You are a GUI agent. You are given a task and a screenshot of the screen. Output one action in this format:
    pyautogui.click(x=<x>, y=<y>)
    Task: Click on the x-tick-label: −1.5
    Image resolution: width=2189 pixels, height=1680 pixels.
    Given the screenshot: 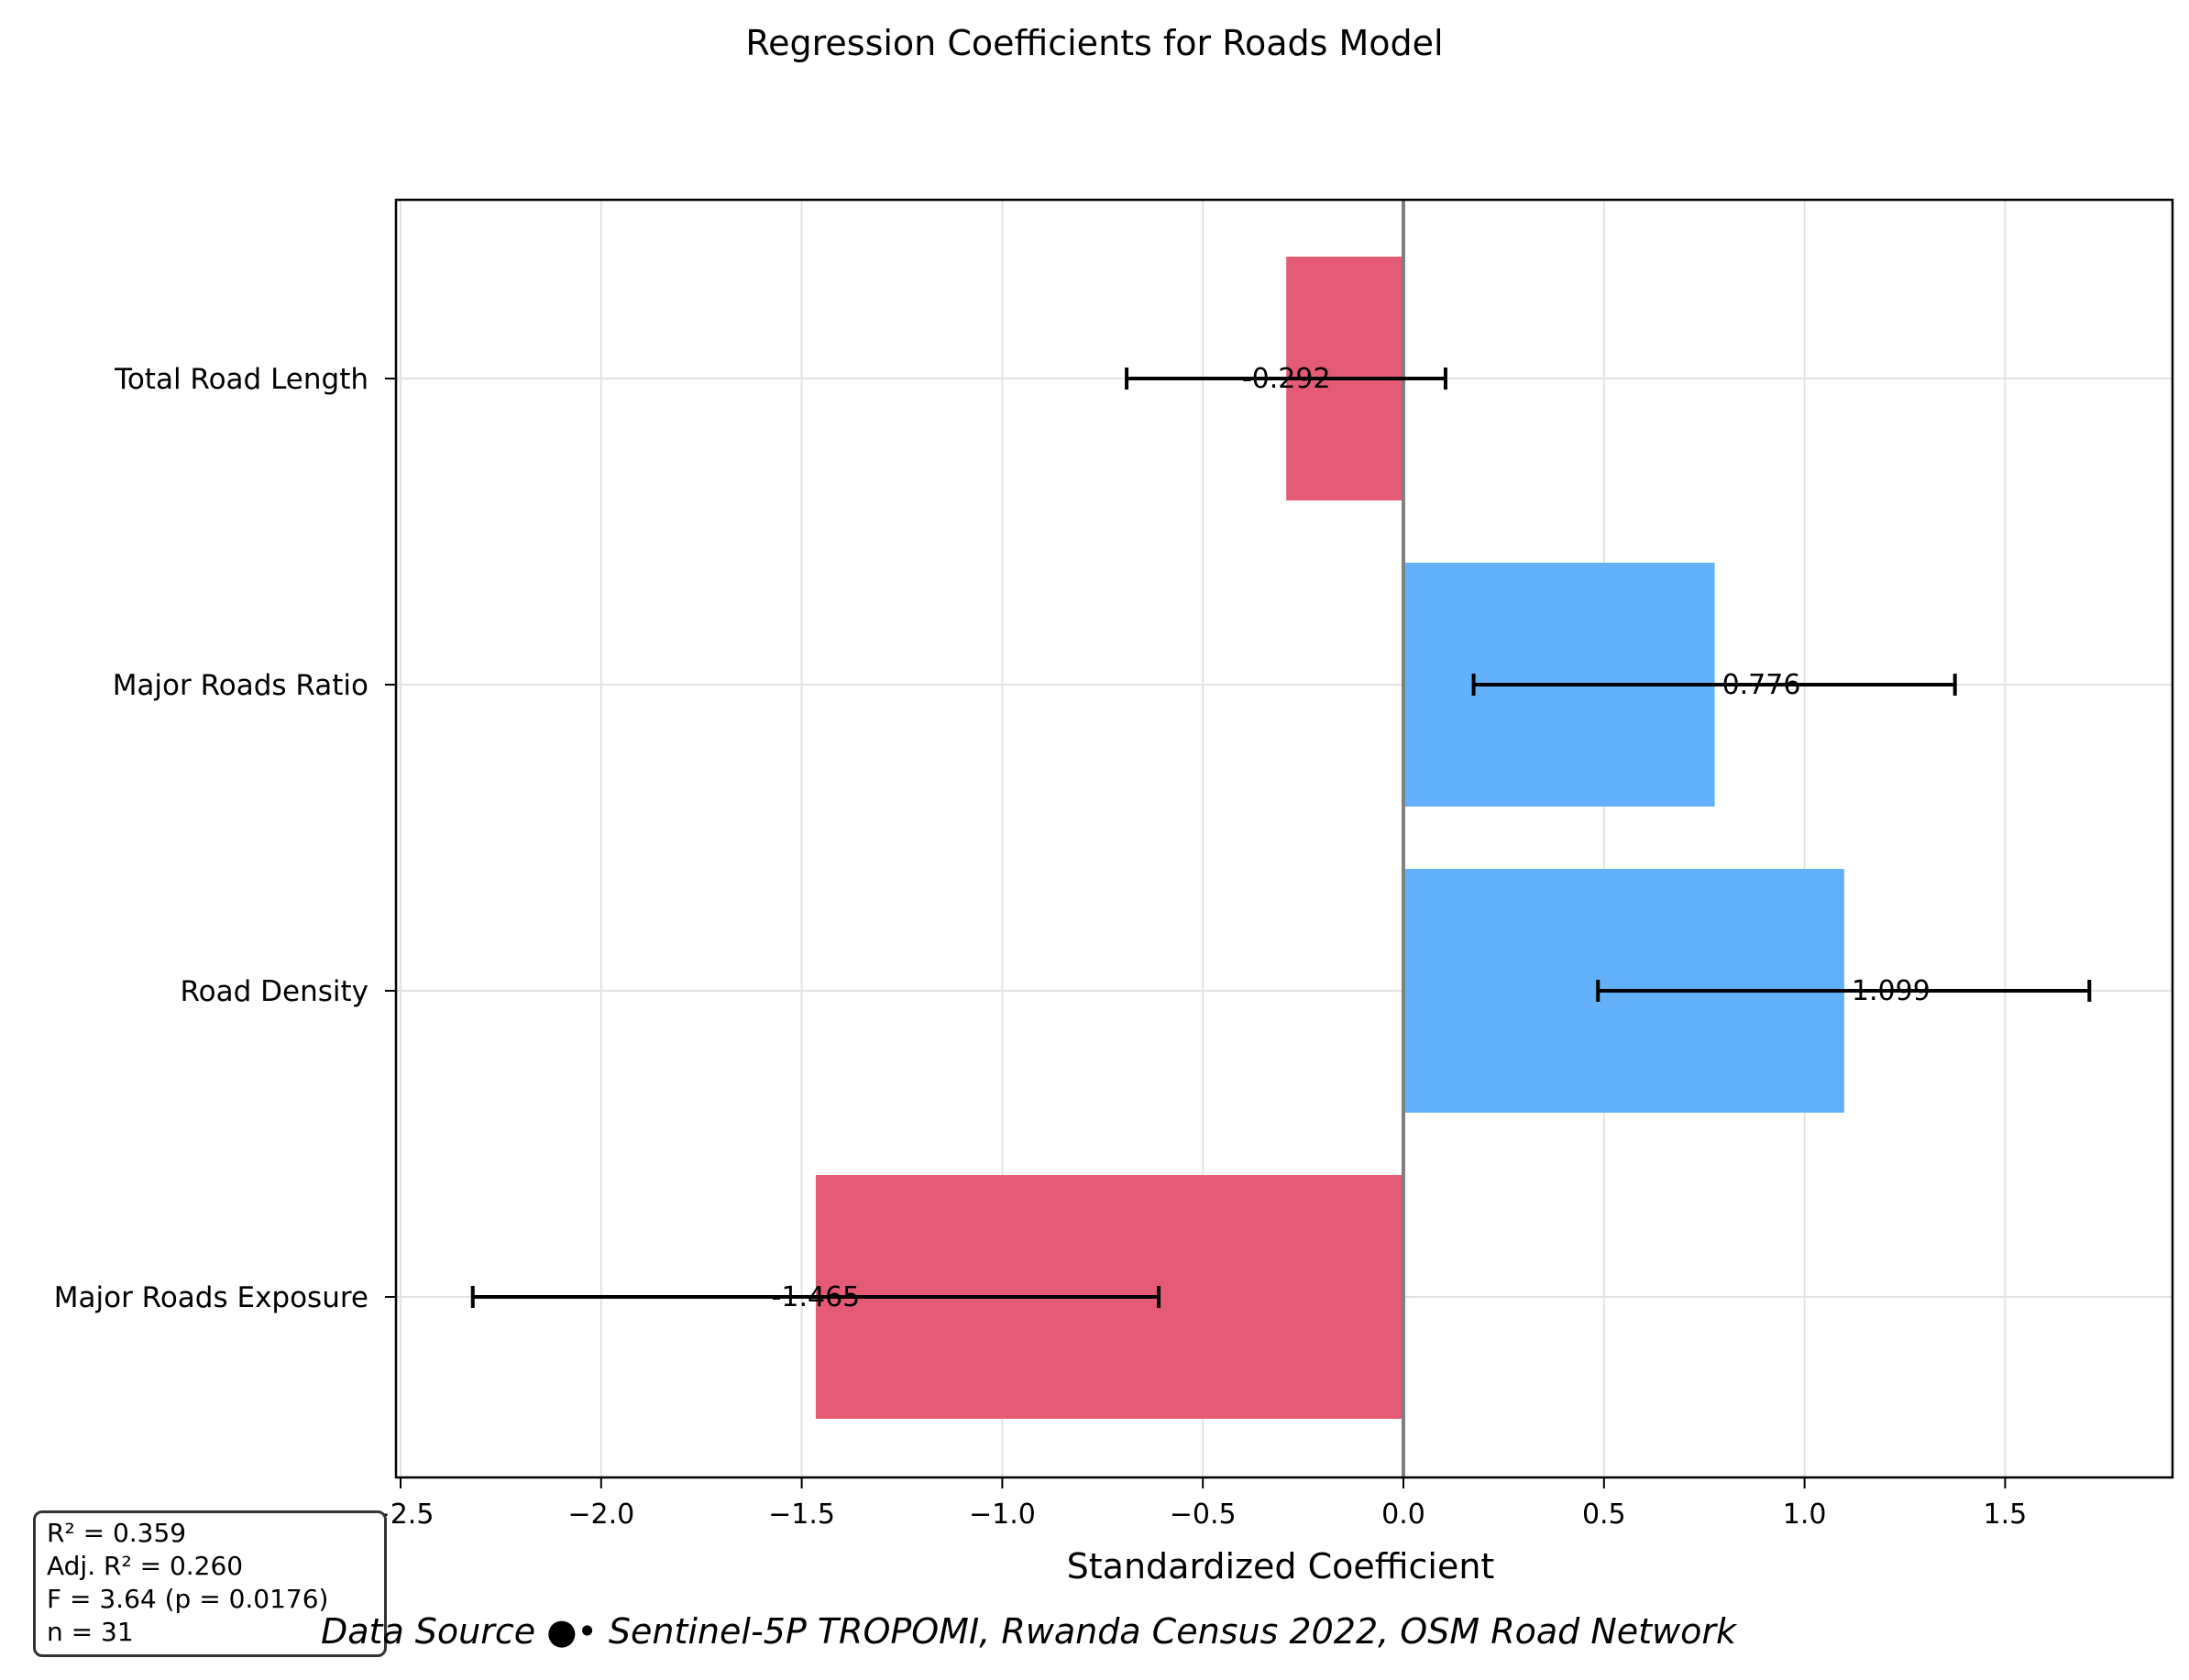 What is the action you would take?
    pyautogui.click(x=801, y=1515)
    